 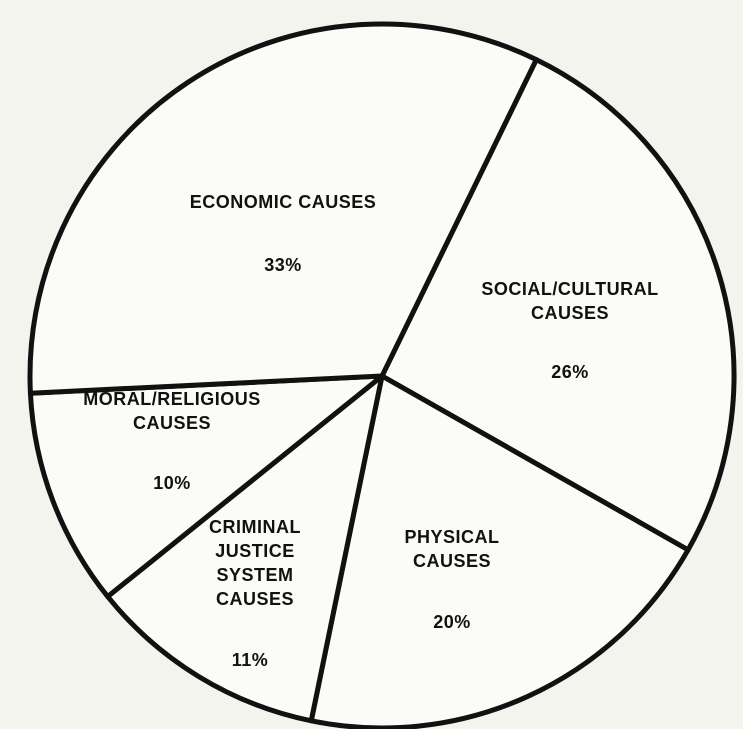 I want to click on slice-value-label: 10%, so click(x=172, y=483).